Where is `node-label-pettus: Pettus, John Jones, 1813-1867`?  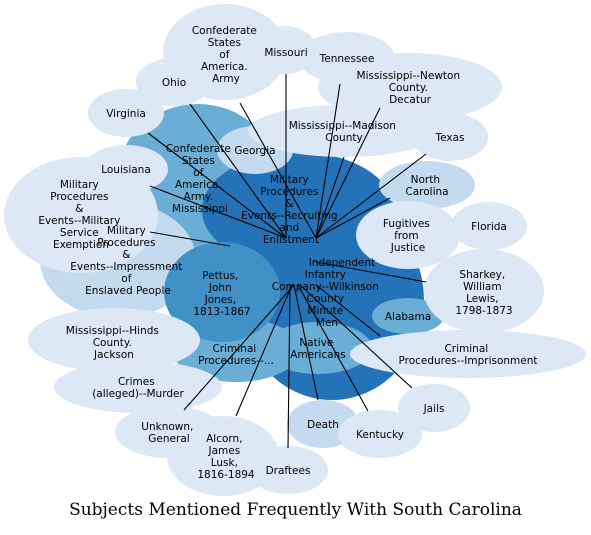
node-label-pettus: Pettus, John Jones, 1813-1867 is located at coordinates (221, 294).